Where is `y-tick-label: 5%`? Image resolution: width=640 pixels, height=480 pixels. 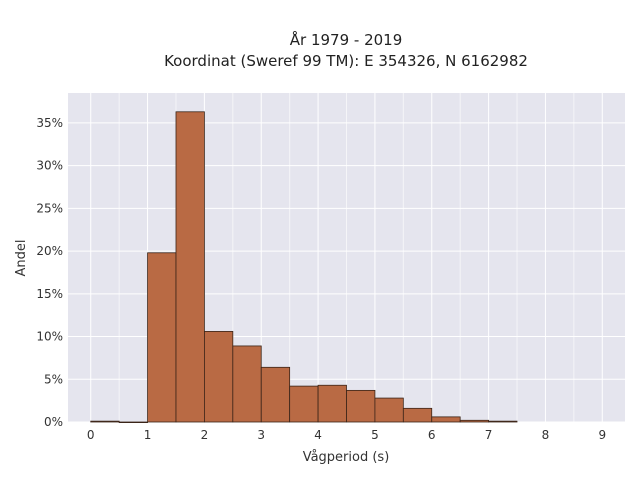
y-tick-label: 5% is located at coordinates (53, 379).